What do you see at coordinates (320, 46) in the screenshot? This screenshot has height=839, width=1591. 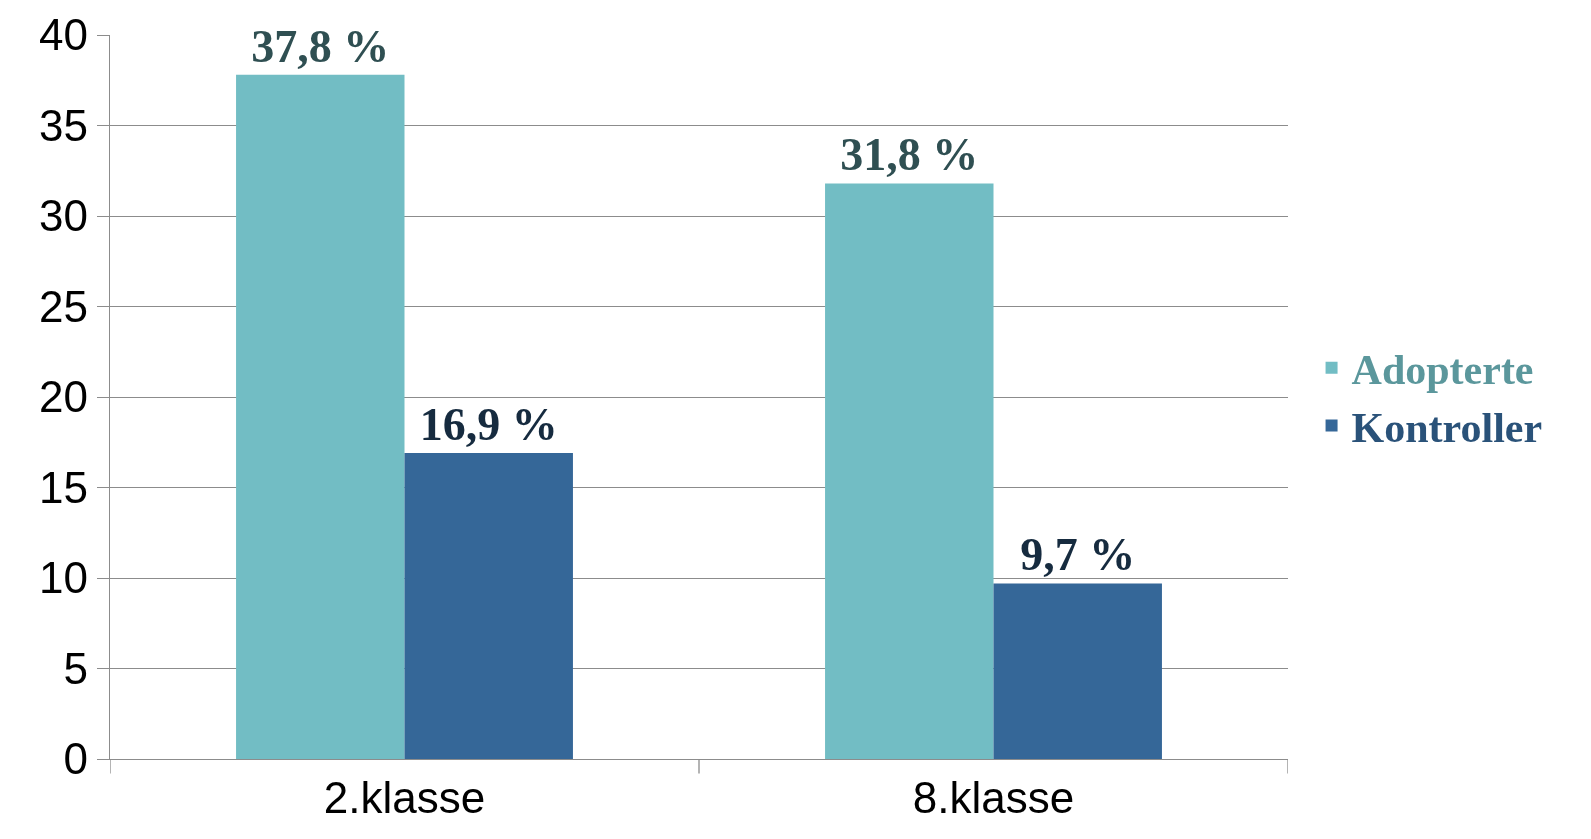 I see `data-label: 37,8 %` at bounding box center [320, 46].